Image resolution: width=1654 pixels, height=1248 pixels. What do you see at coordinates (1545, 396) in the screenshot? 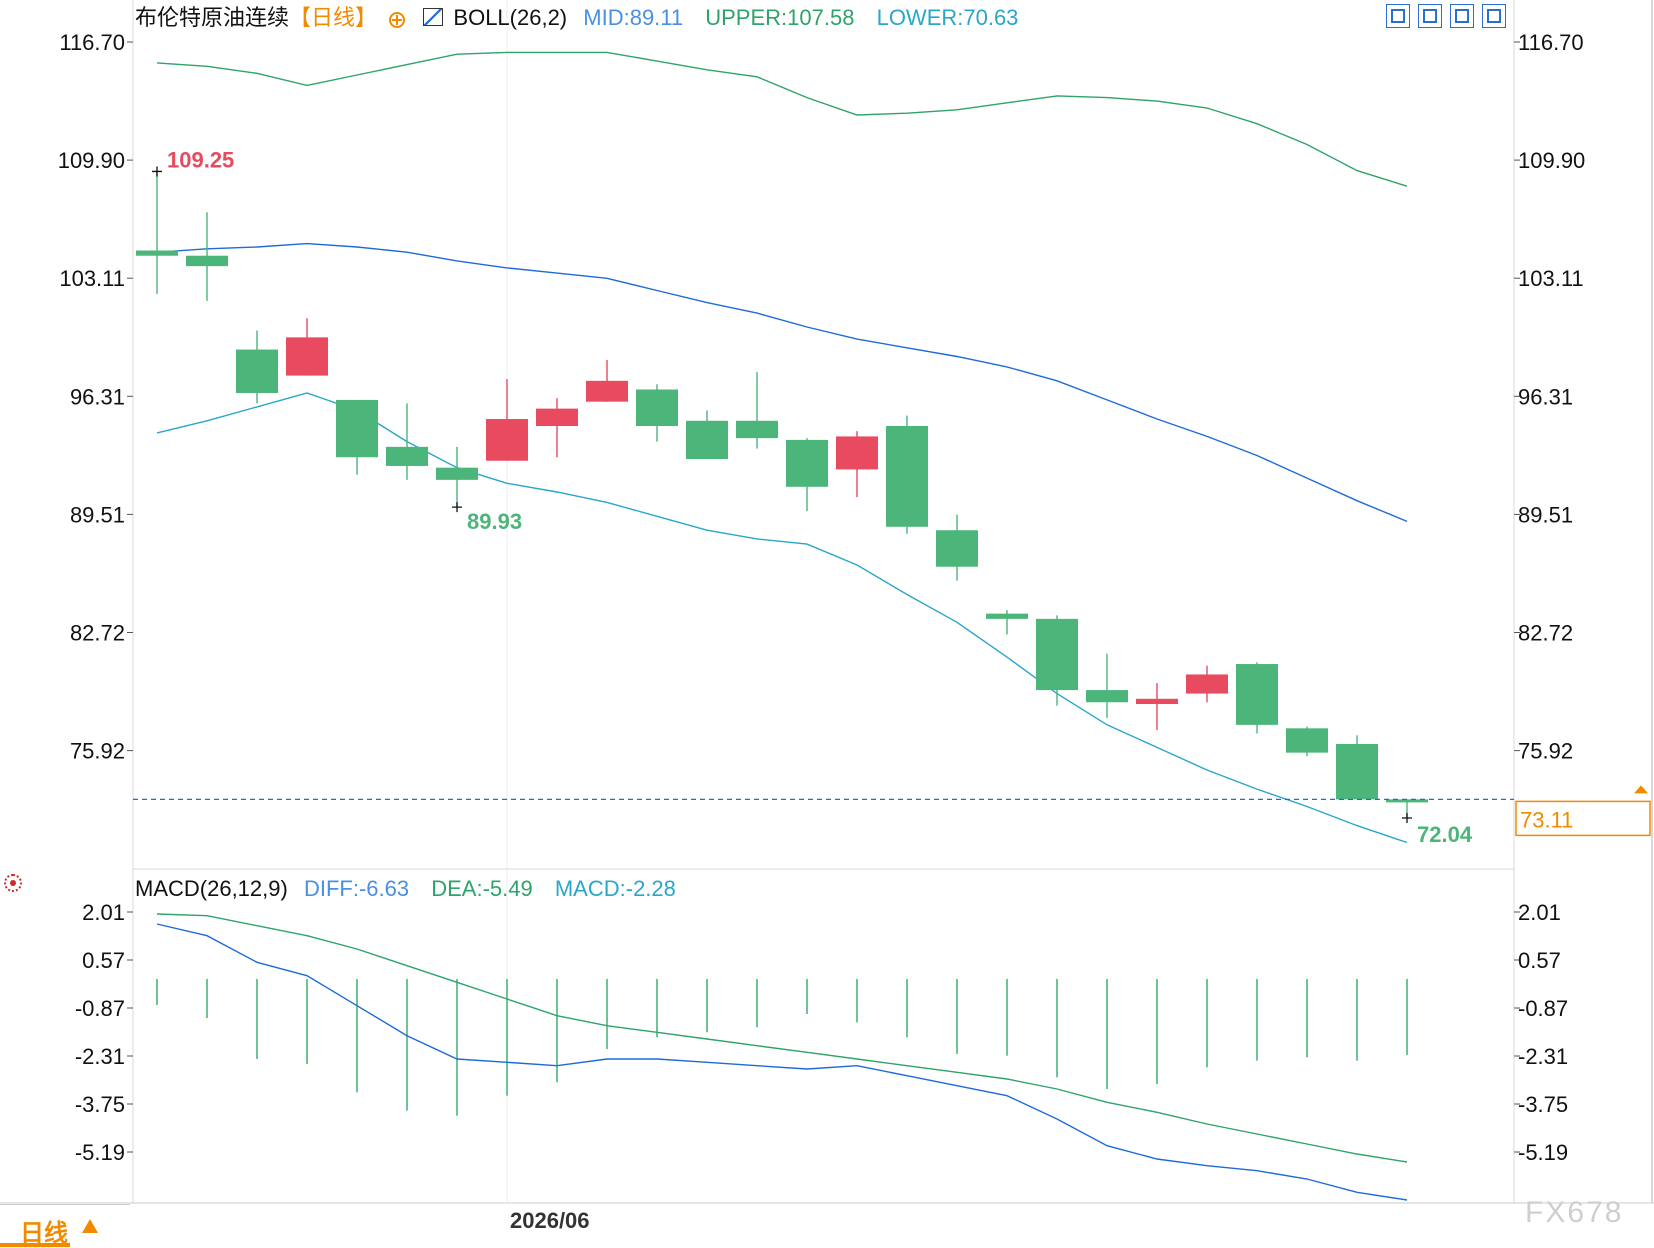
I see `y-tick-label-right: 96.31` at bounding box center [1545, 396].